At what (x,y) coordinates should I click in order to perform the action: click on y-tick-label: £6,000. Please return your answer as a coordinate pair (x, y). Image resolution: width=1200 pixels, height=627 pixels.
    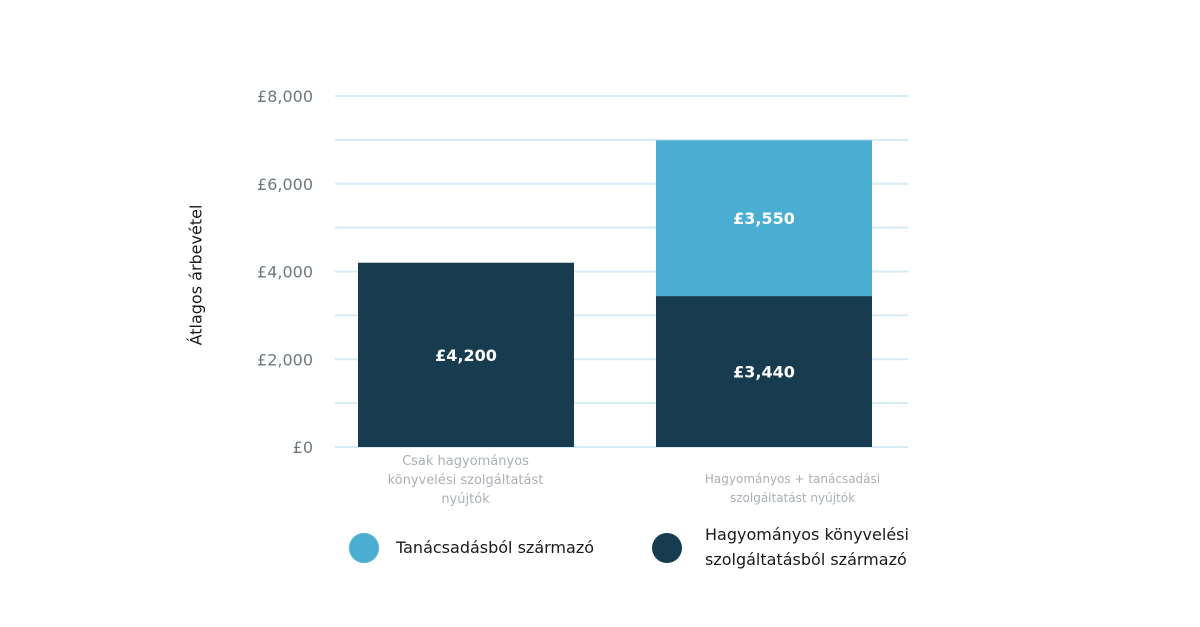
    Looking at the image, I should click on (285, 184).